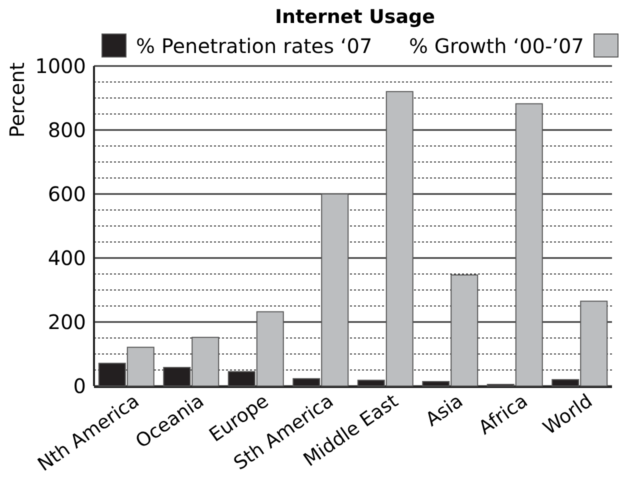  Describe the element at coordinates (355, 17) in the screenshot. I see `chart-title: Internet Usage` at that location.